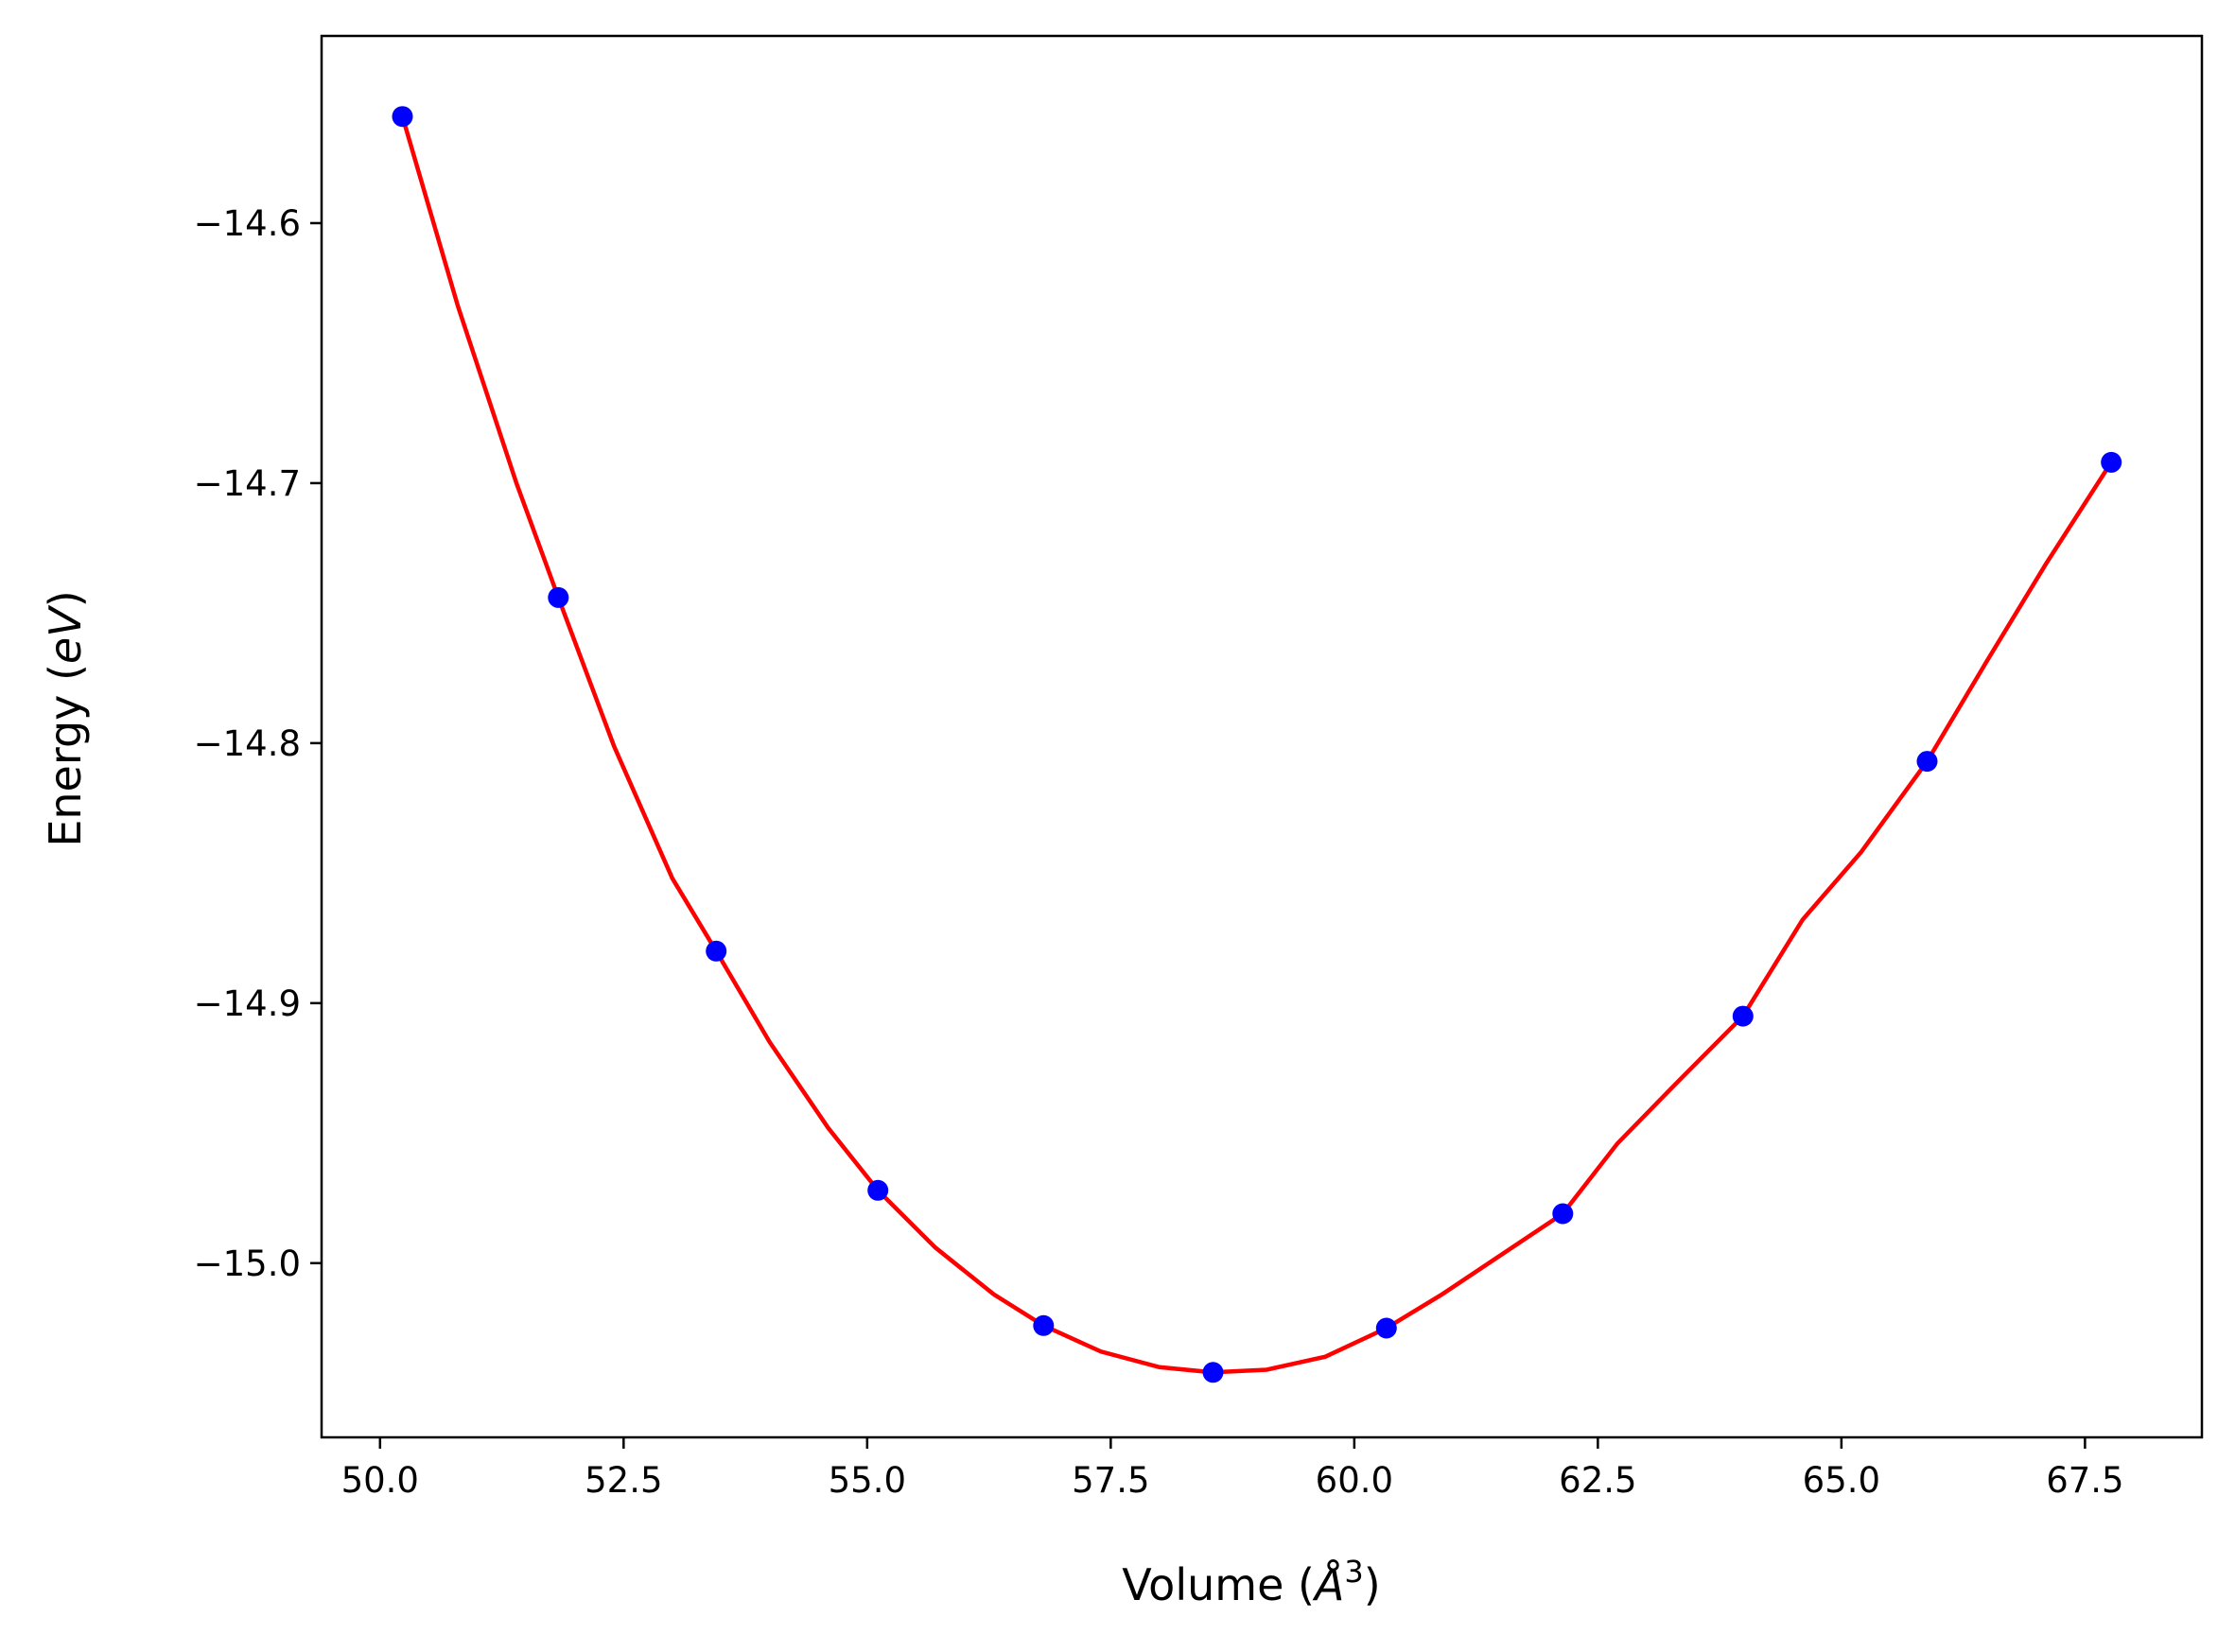 The image size is (2235, 1652). Describe the element at coordinates (65, 718) in the screenshot. I see `y-axis-label: Energy (eV)` at that location.